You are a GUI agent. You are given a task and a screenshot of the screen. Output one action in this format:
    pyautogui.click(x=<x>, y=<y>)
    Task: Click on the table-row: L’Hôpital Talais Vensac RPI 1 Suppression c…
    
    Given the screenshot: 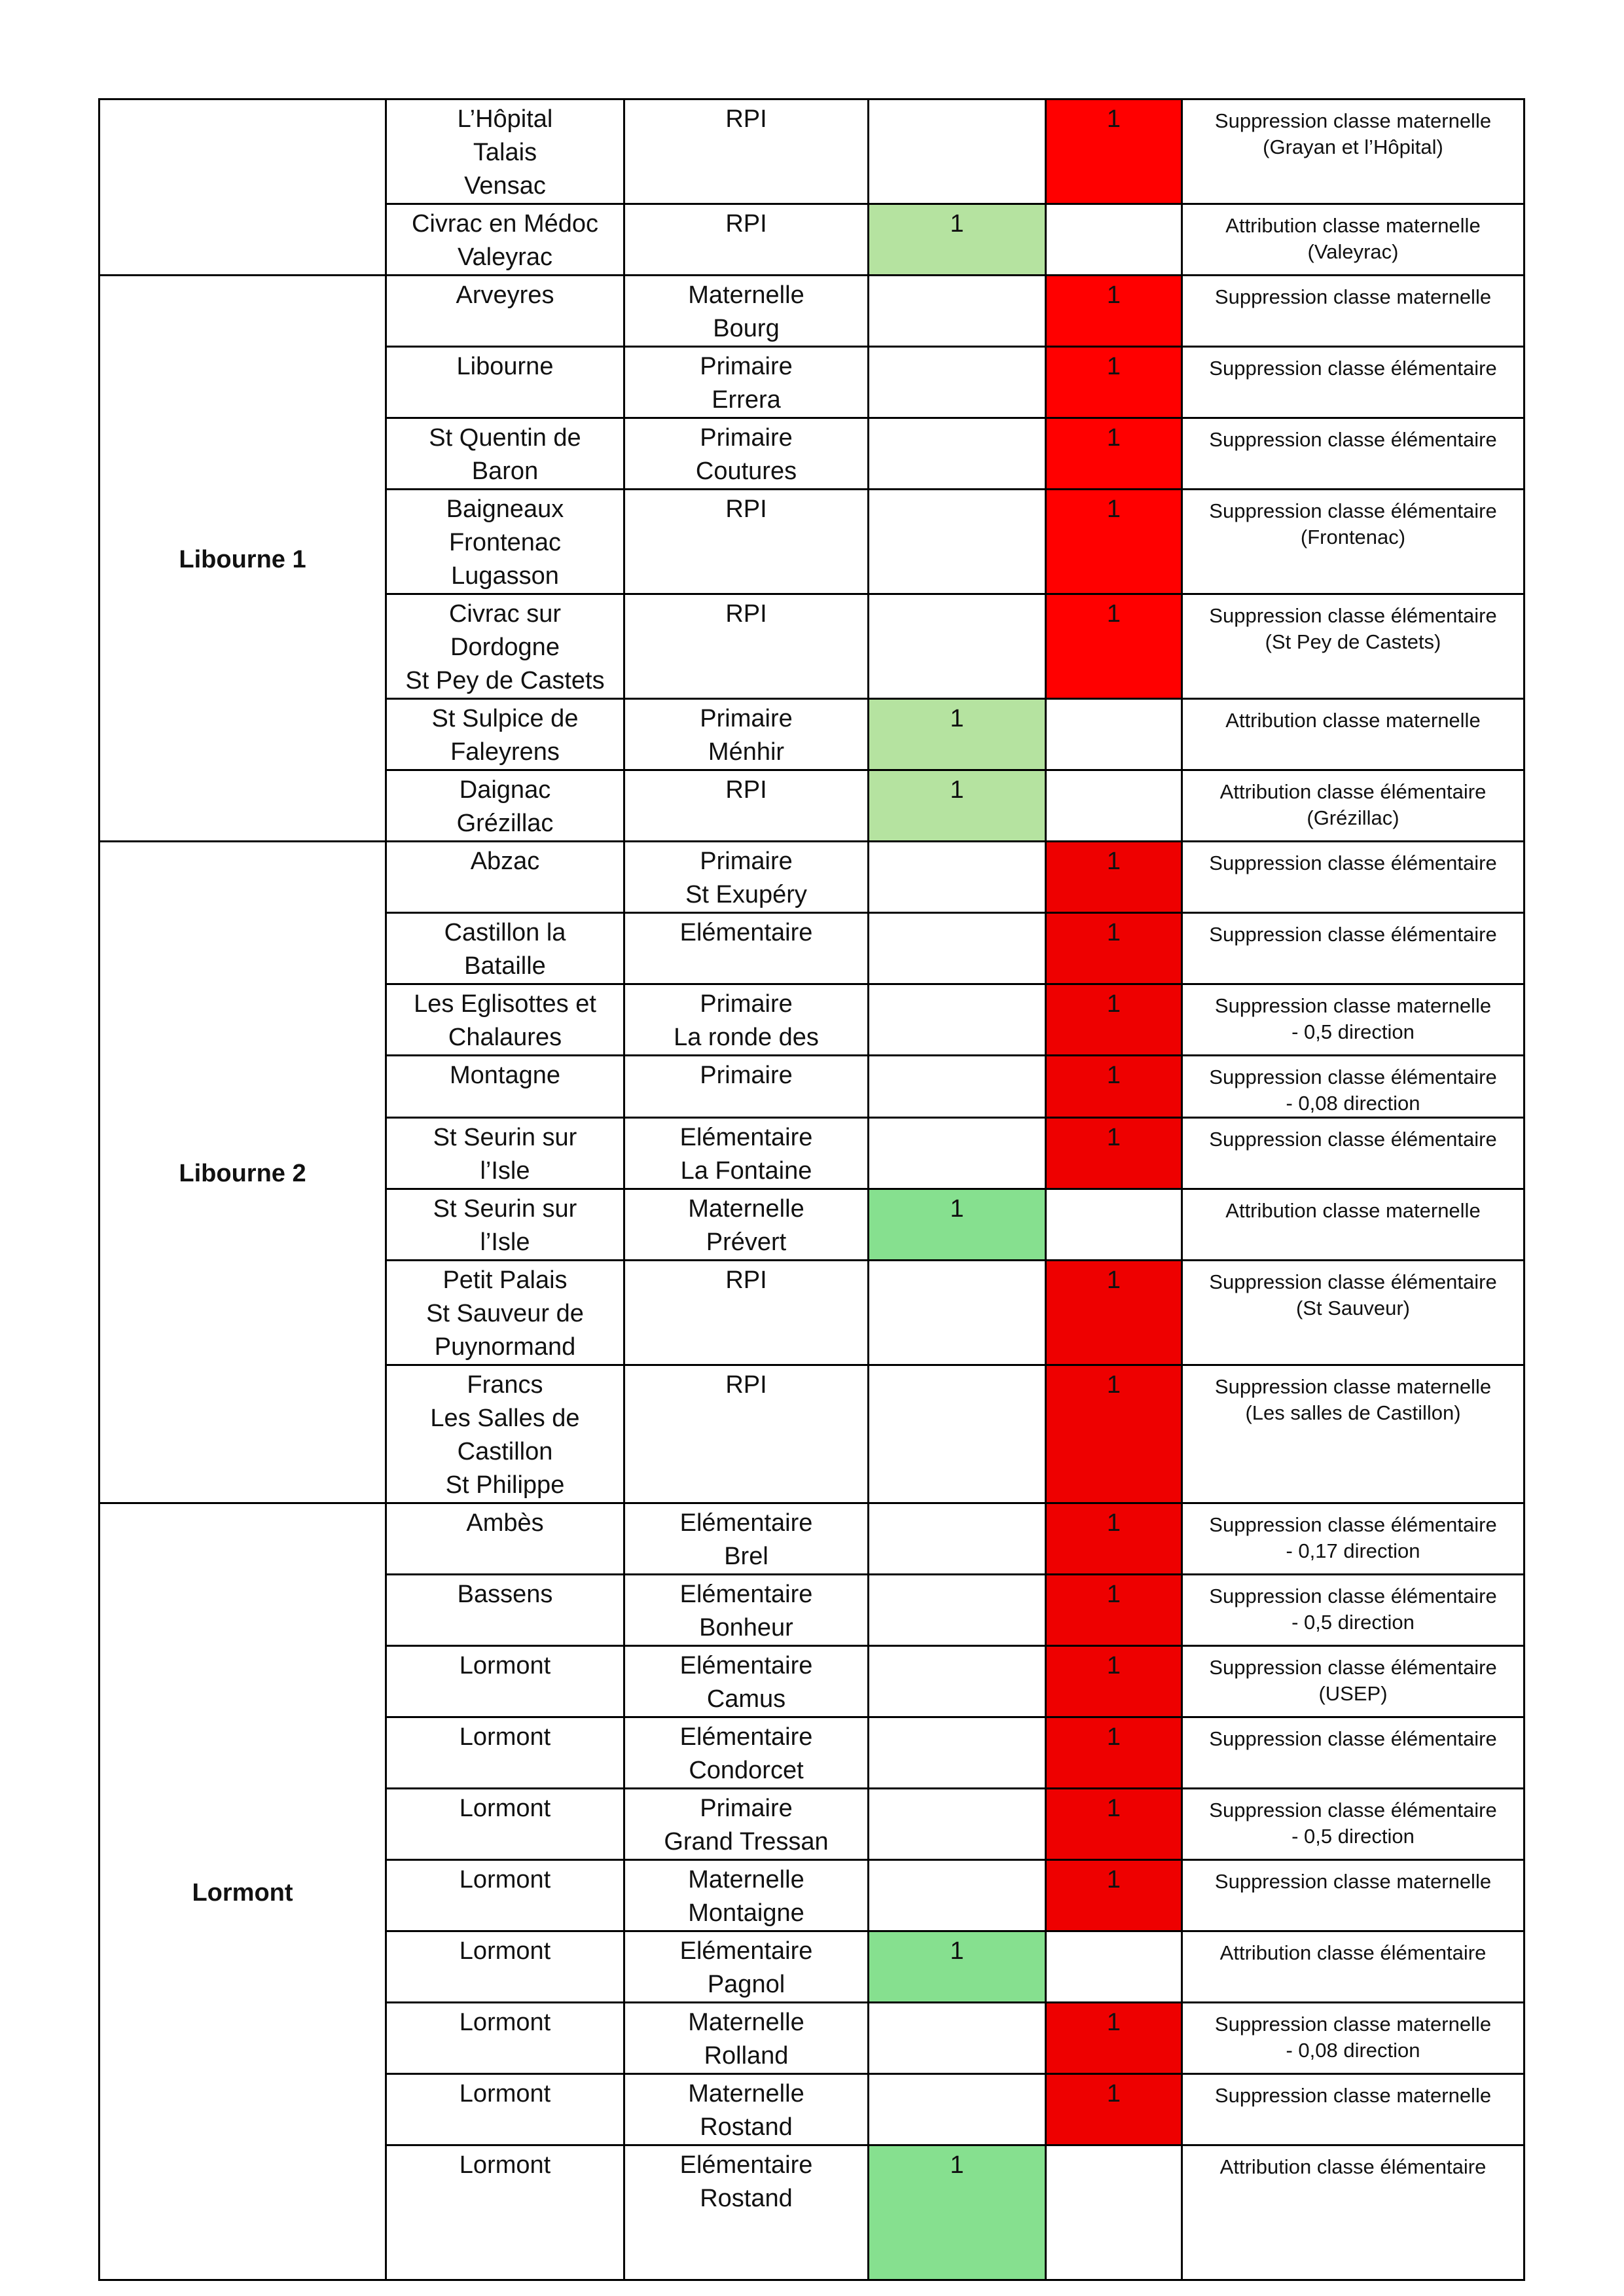 What is the action you would take?
    pyautogui.click(x=811, y=187)
    